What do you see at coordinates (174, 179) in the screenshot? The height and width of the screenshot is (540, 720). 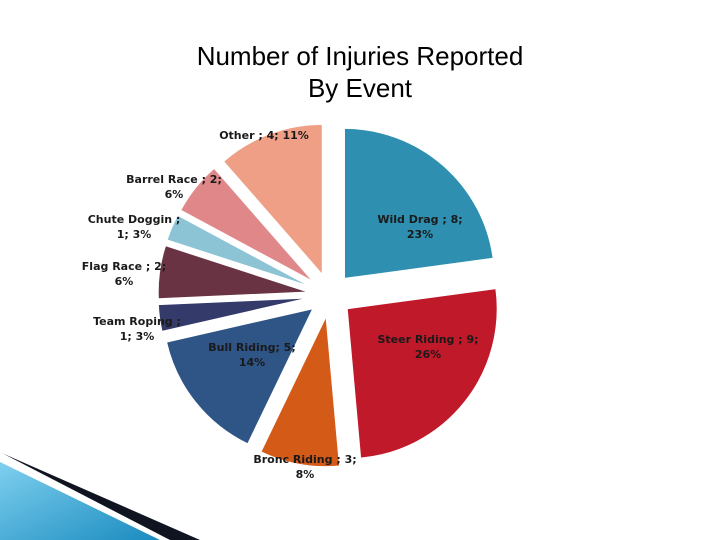 I see `slice-label-line: Barrel Race ; 2;` at bounding box center [174, 179].